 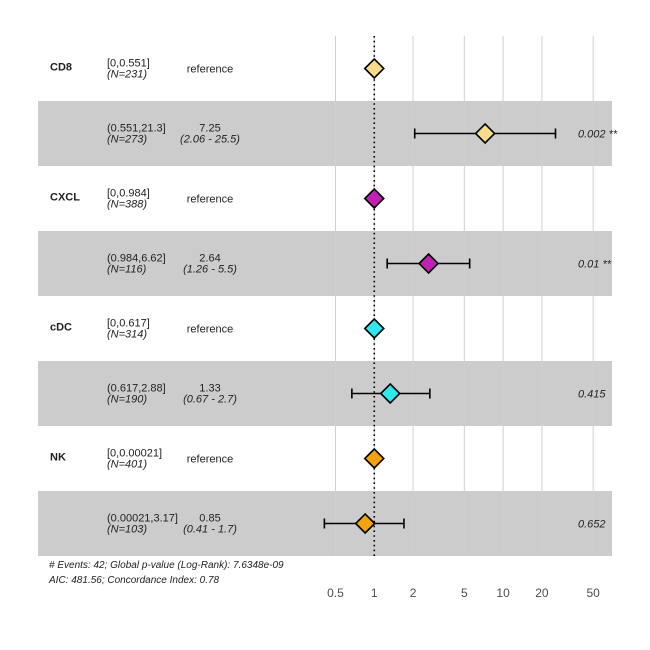 I want to click on level-label: (0.984,6.62], so click(x=136, y=259).